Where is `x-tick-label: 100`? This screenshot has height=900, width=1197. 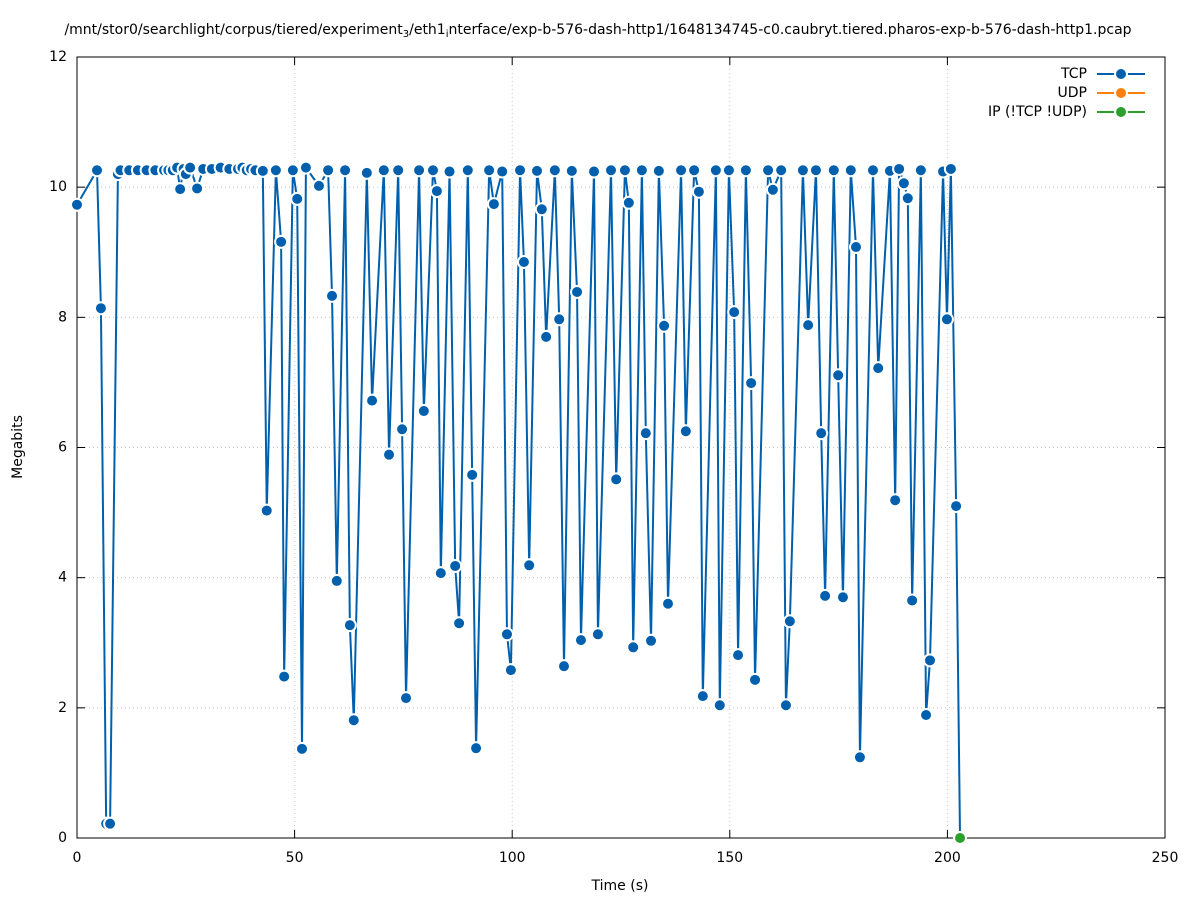 x-tick-label: 100 is located at coordinates (512, 858).